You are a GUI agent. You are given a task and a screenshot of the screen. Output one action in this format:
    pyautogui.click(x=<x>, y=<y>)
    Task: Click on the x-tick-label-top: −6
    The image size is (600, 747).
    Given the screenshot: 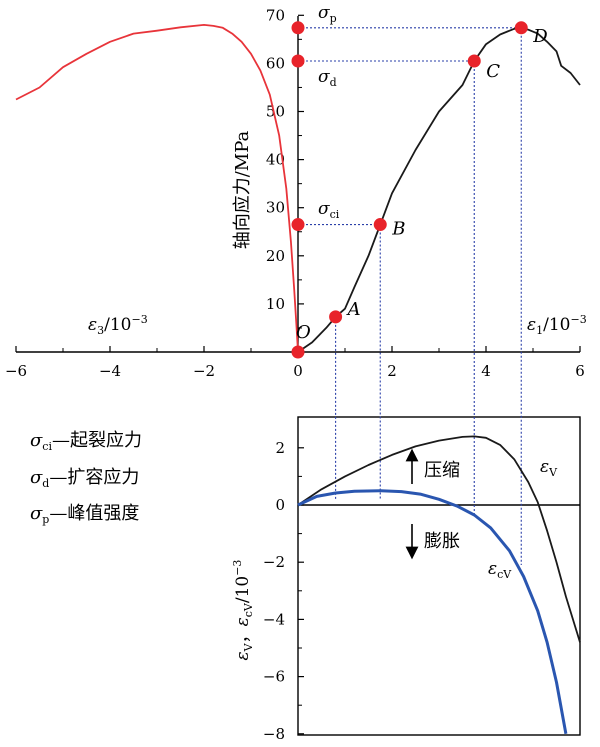 What is the action you would take?
    pyautogui.click(x=16, y=371)
    